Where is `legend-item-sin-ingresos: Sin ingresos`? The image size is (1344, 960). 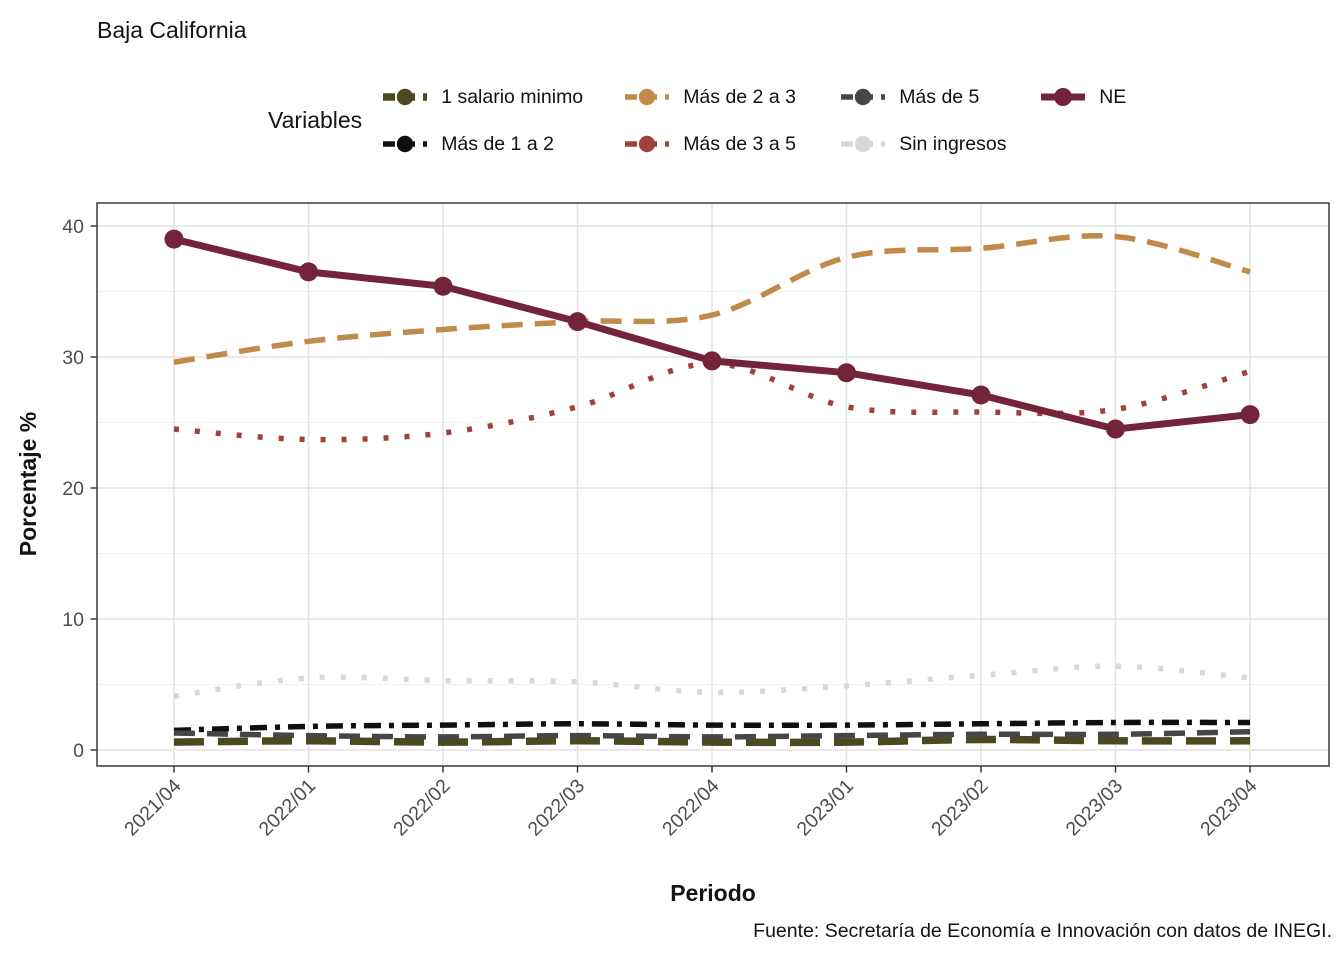
legend-item-sin-ingresos: Sin ingresos is located at coordinates (940, 144).